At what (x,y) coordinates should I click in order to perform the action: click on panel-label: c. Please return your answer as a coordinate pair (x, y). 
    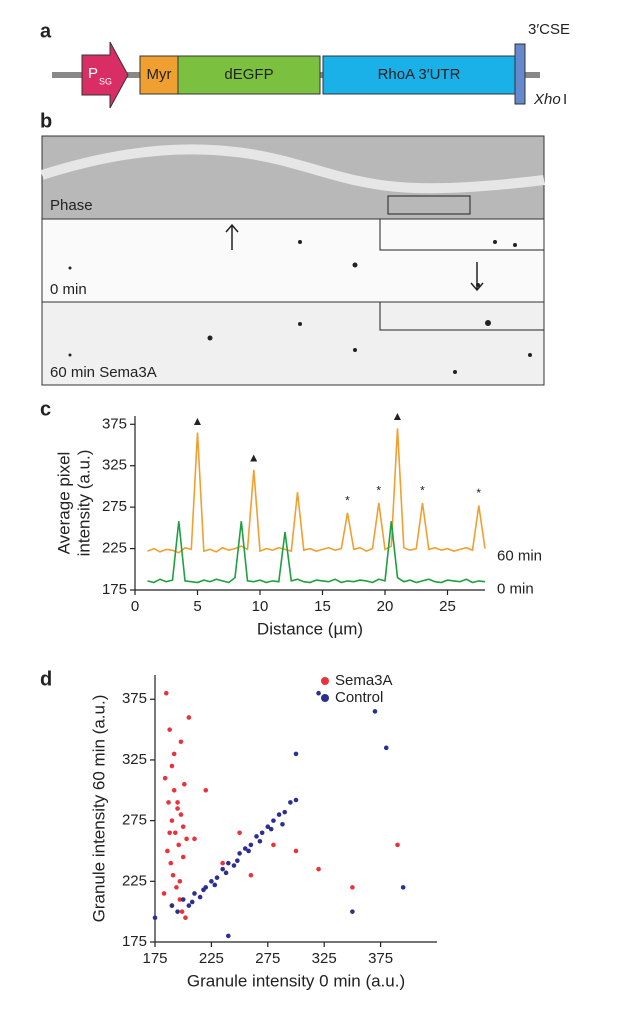
    Looking at the image, I should click on (45, 409).